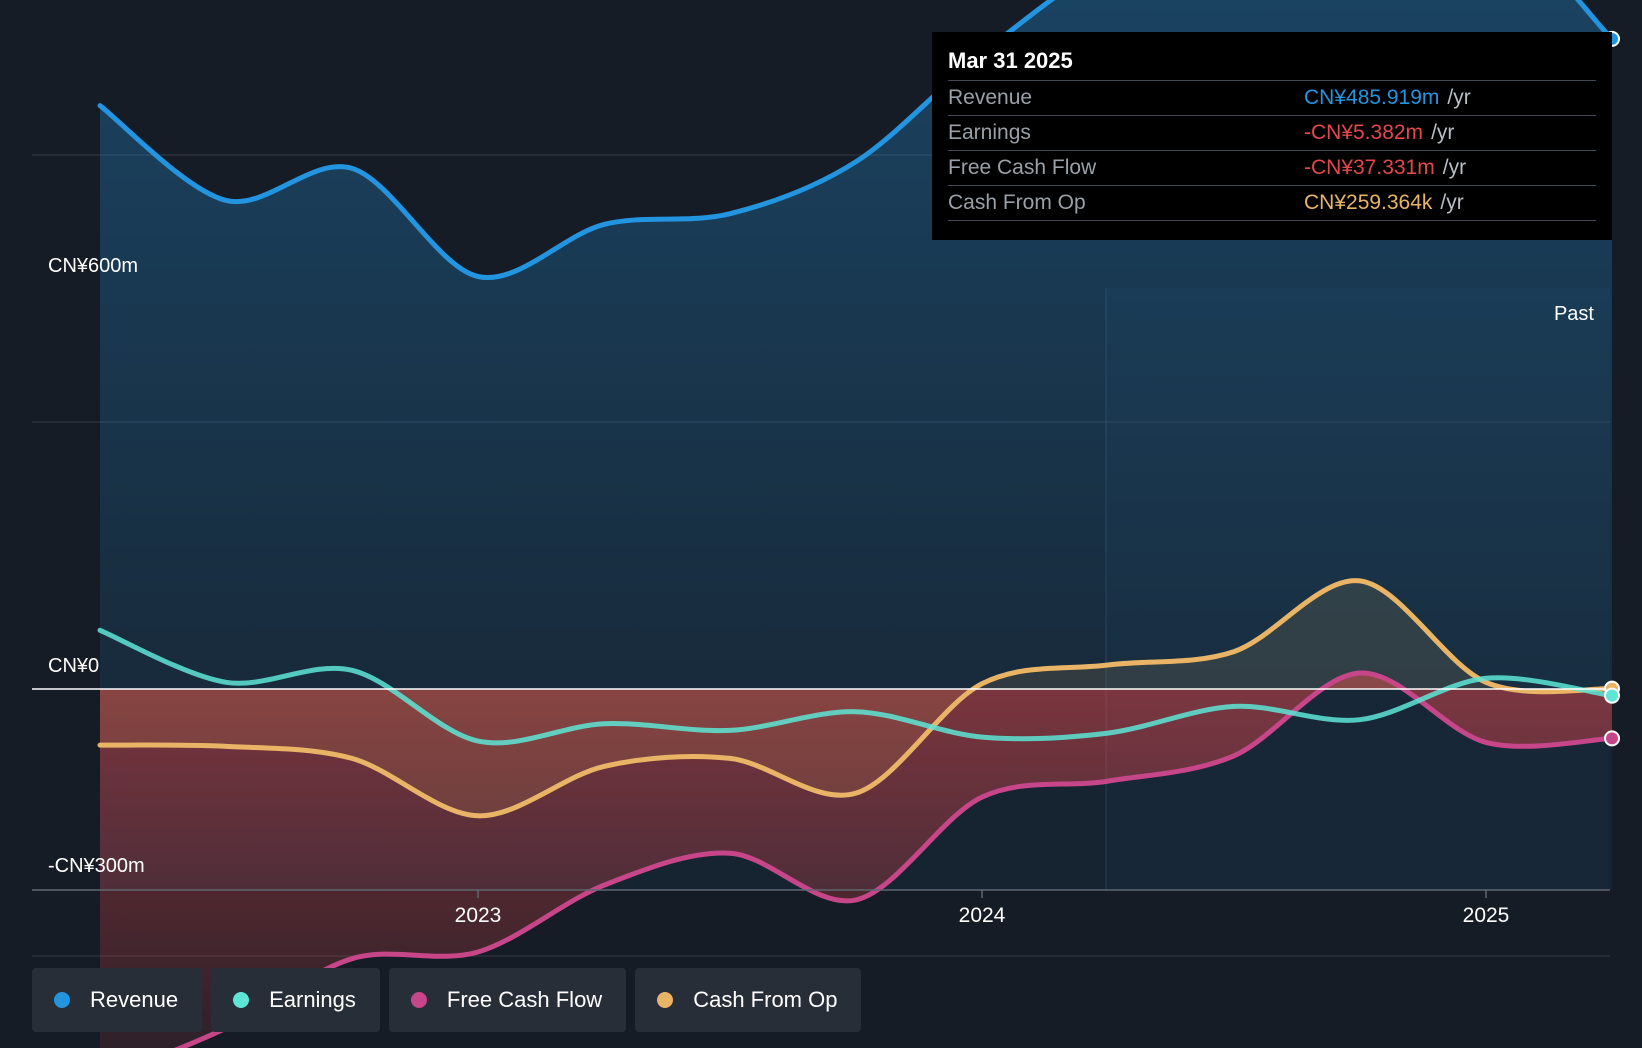 The width and height of the screenshot is (1642, 1048). What do you see at coordinates (990, 97) in the screenshot?
I see `tooltip-label: Revenue` at bounding box center [990, 97].